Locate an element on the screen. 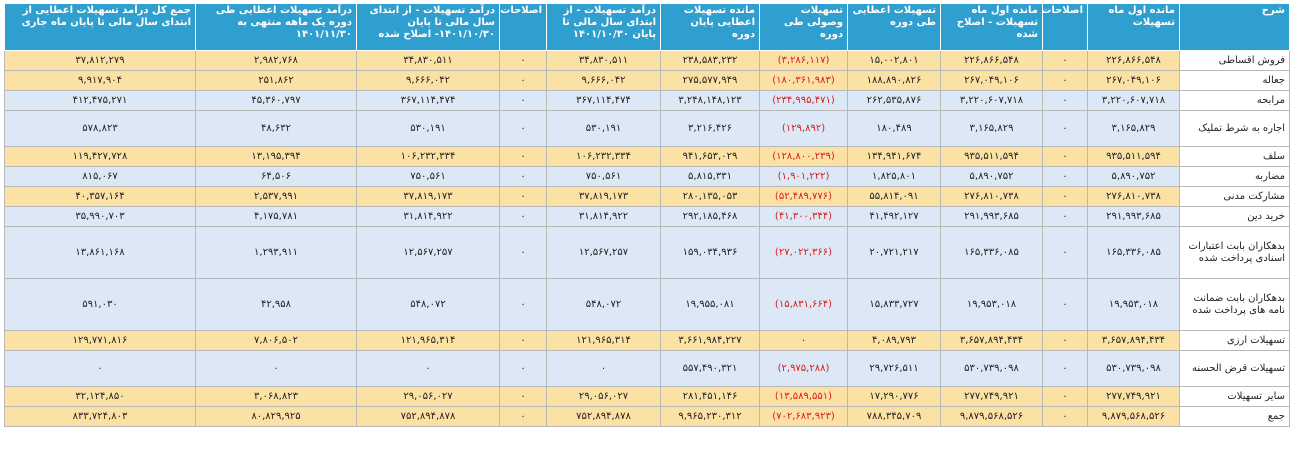  cell-income-ytd: ۱۰۶,۲۳۲,۳۳۴ is located at coordinates (603, 156).